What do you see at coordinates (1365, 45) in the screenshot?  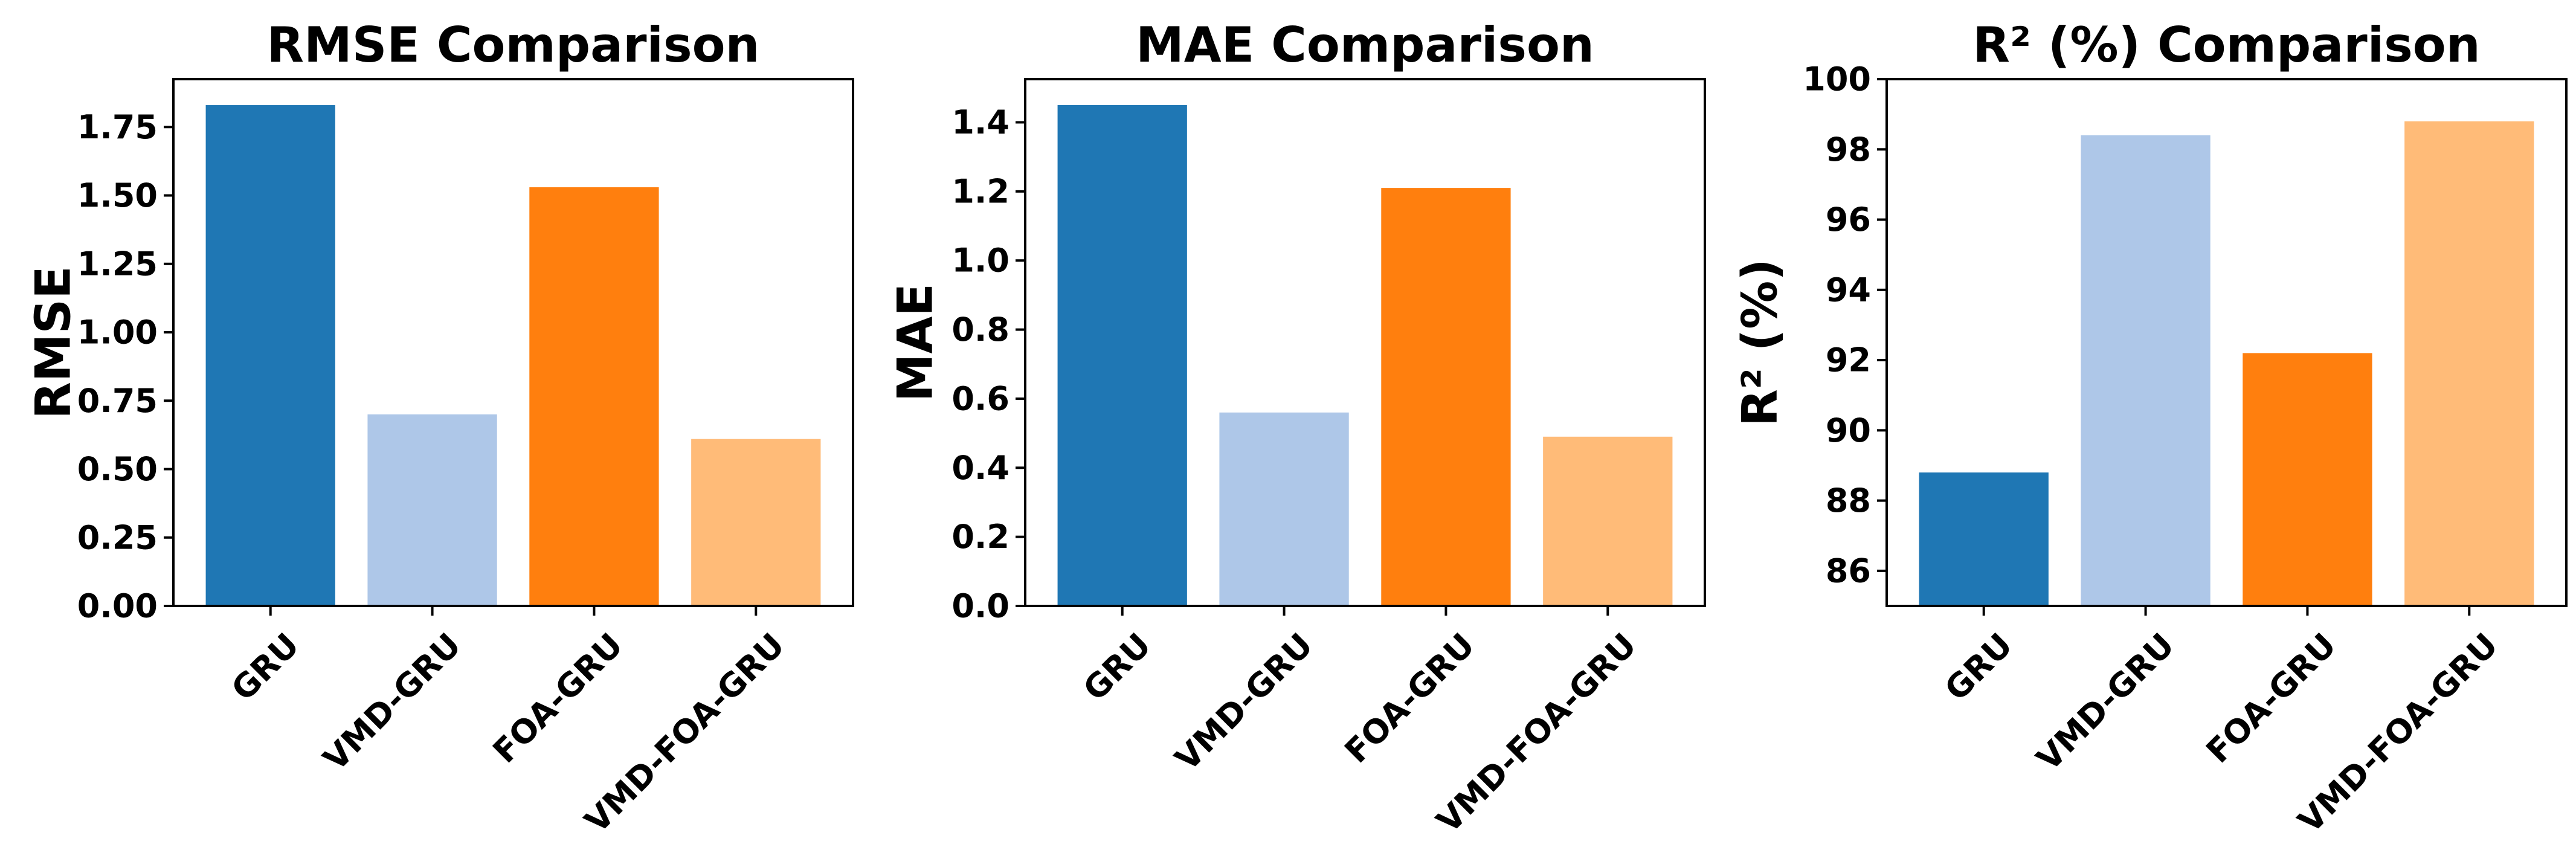 I see `chart-title: MAE Comparison` at bounding box center [1365, 45].